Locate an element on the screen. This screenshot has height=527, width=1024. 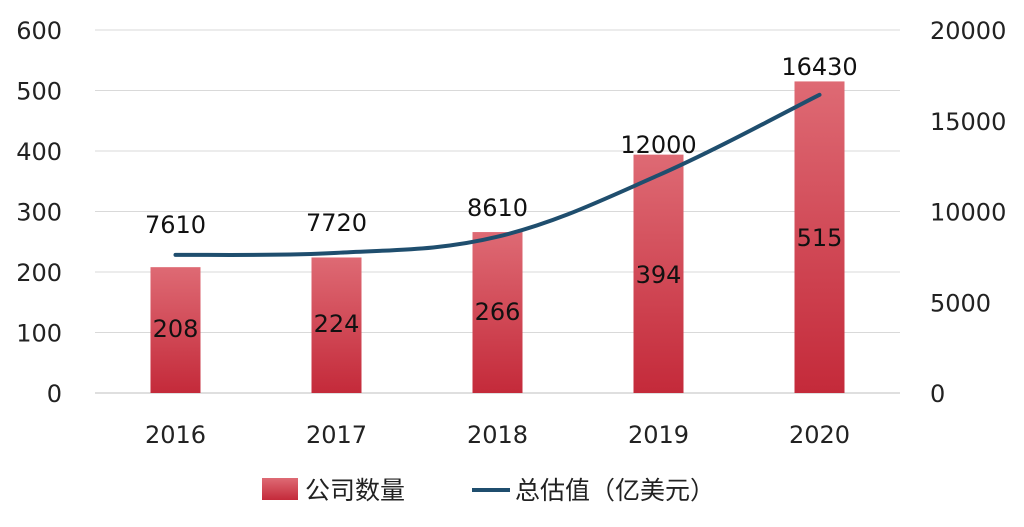
left-tick-label: 500 is located at coordinates (39, 92).